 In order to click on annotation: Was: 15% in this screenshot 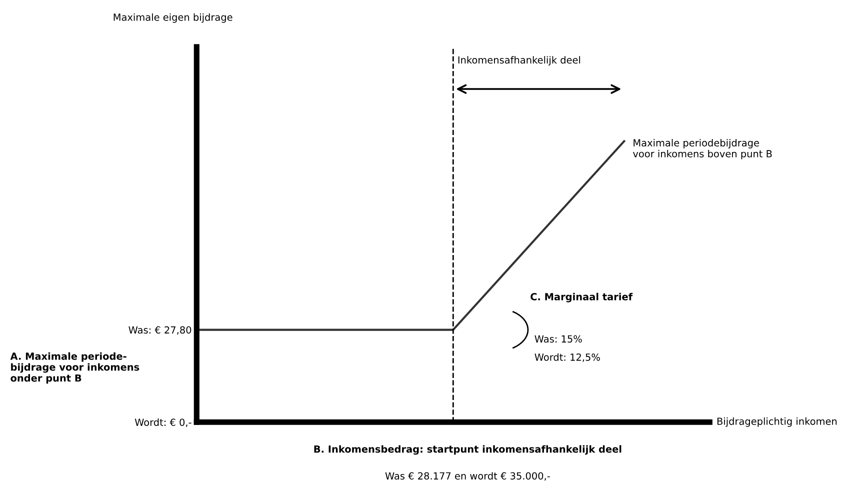, I will do `click(558, 339)`.